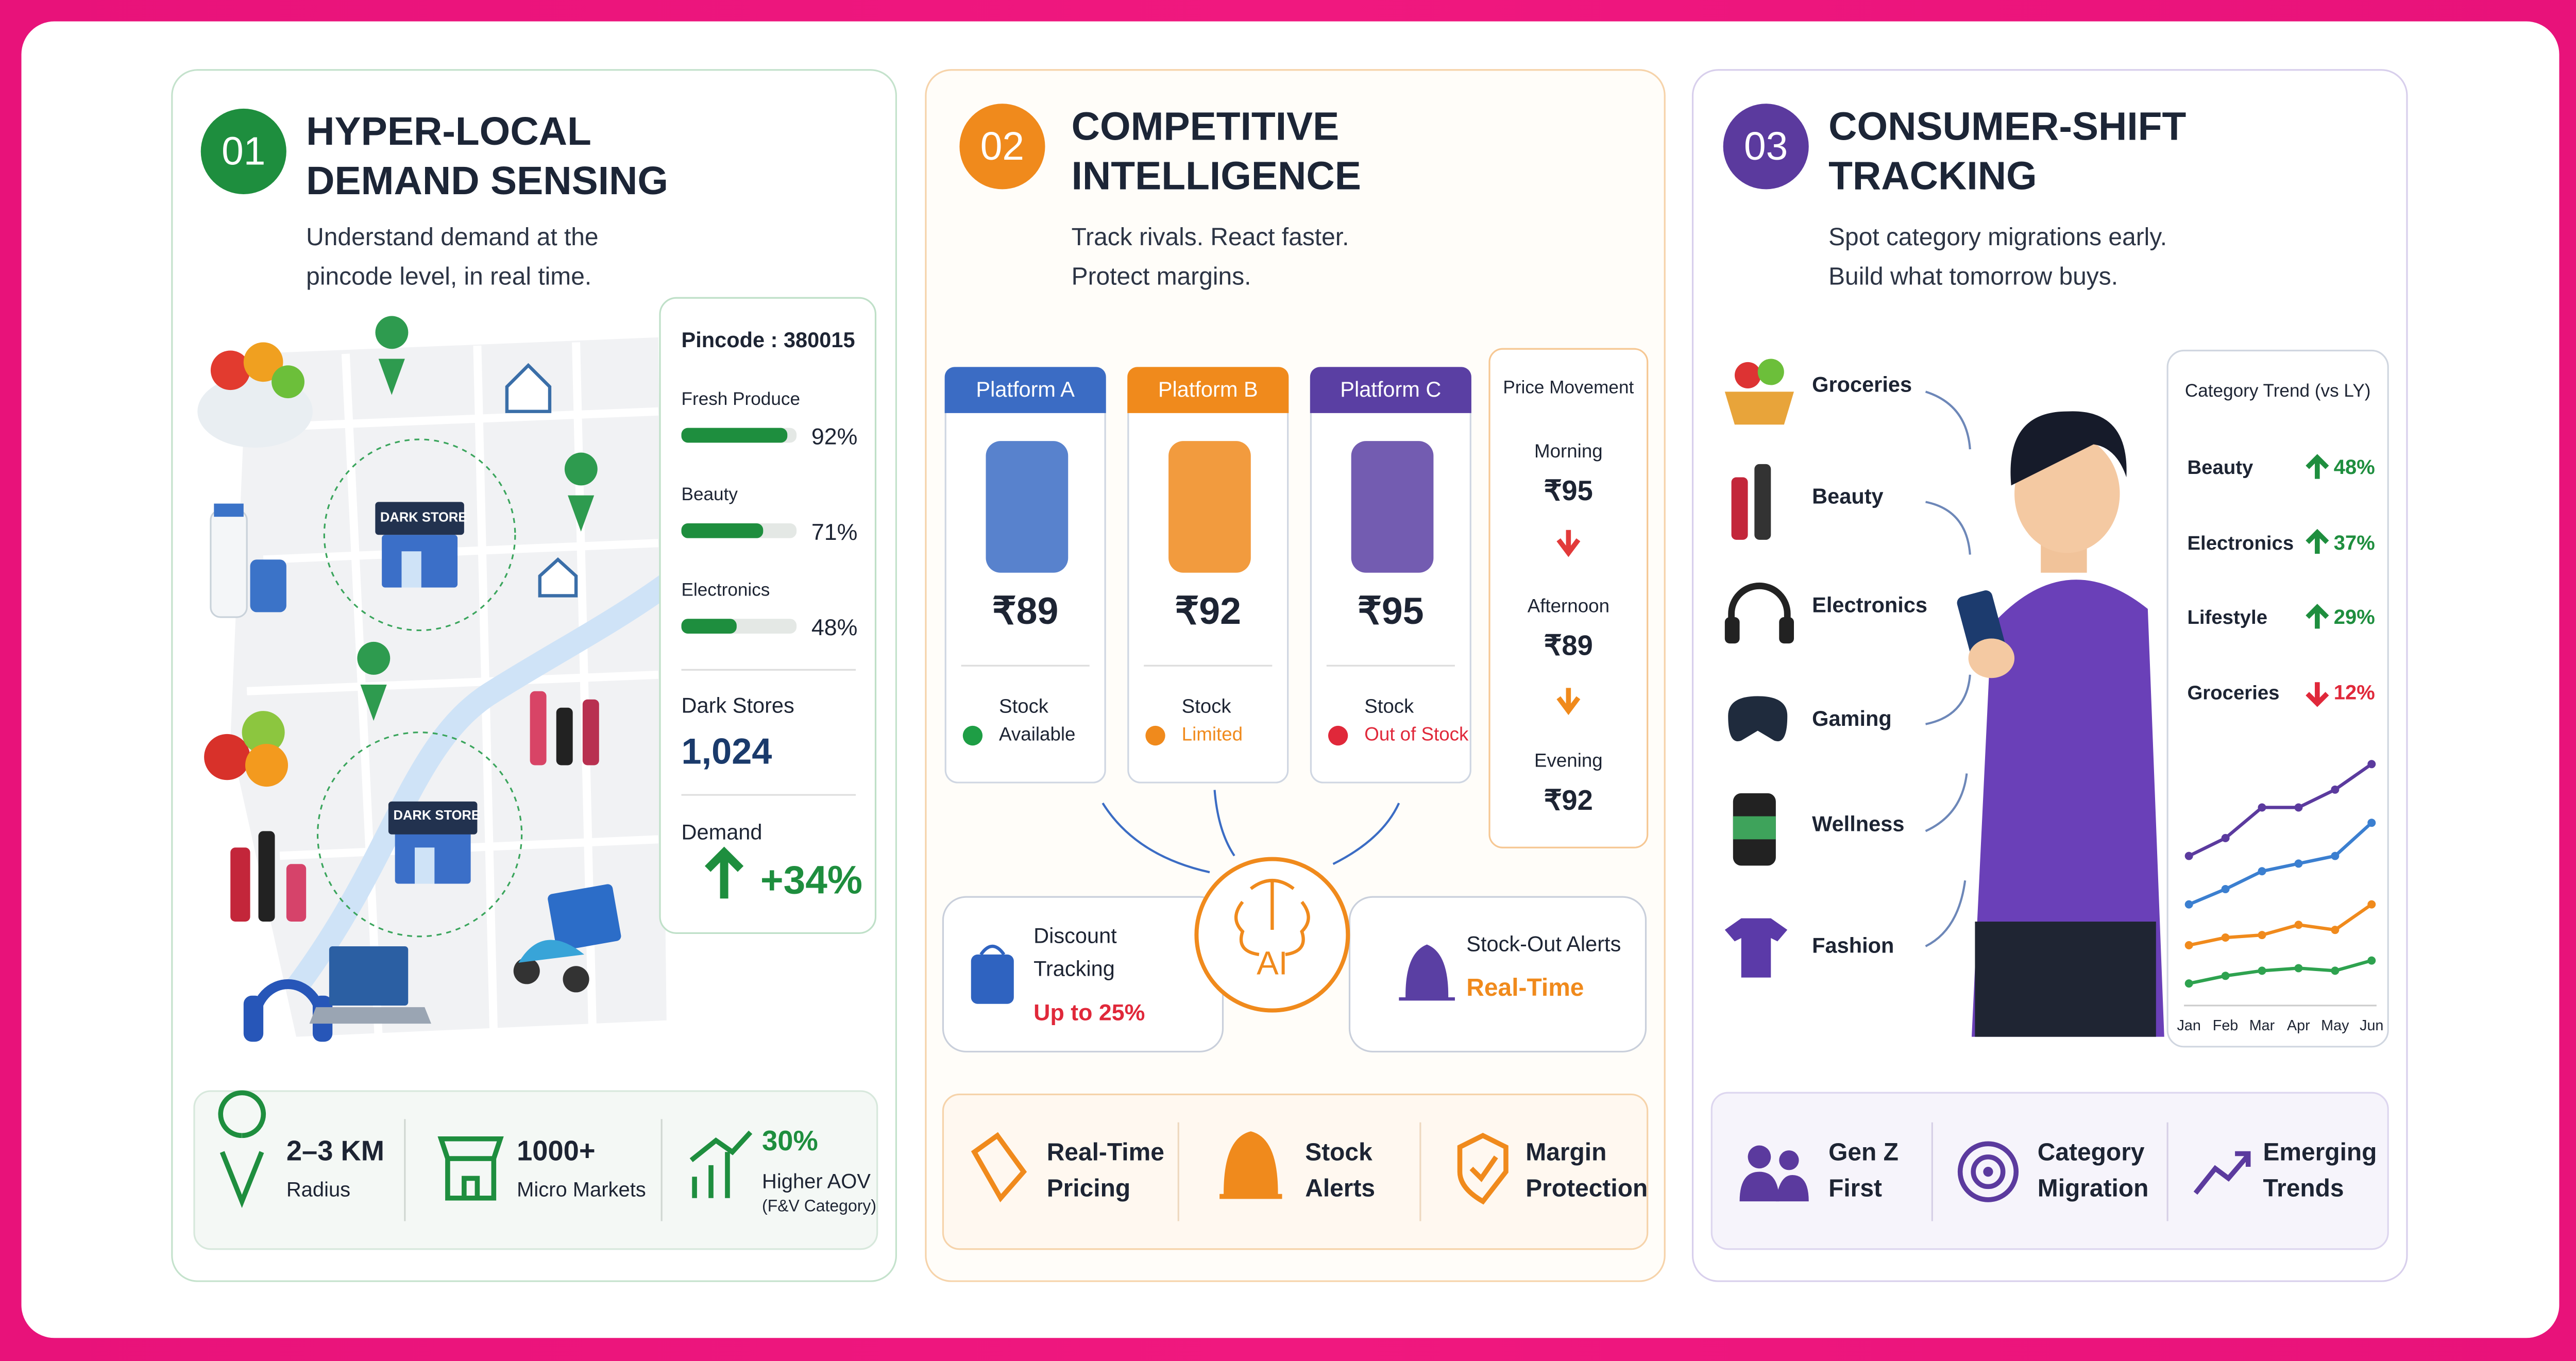 The width and height of the screenshot is (2576, 1361). Describe the element at coordinates (972, 735) in the screenshot. I see `status-dot` at that location.